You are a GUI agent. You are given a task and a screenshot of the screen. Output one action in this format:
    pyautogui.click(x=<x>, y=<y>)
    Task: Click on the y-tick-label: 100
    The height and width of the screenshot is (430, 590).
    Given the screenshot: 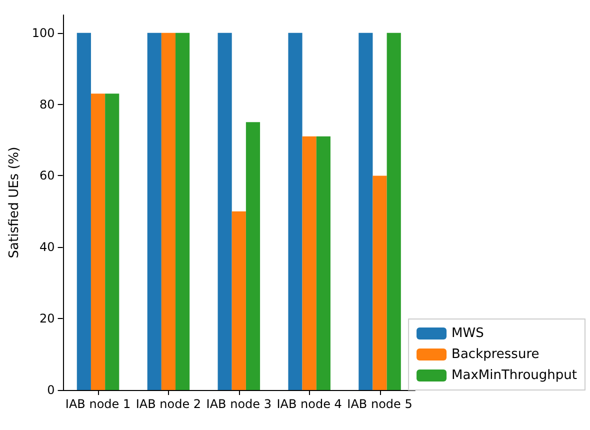 What is the action you would take?
    pyautogui.click(x=43, y=33)
    